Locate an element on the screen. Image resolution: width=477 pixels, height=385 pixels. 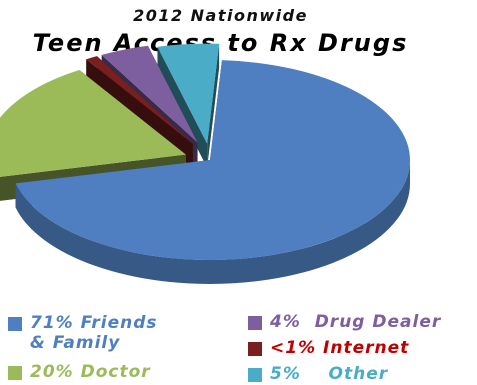
legend-label-internet: <1% Internet is located at coordinates (340, 348).